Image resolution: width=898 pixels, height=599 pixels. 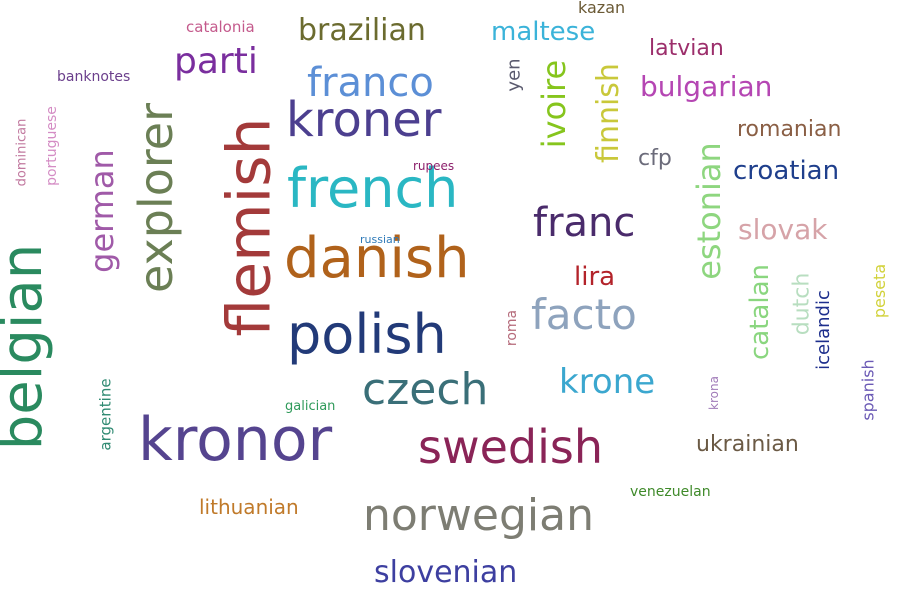 I want to click on word-krona: krona, so click(x=713, y=393).